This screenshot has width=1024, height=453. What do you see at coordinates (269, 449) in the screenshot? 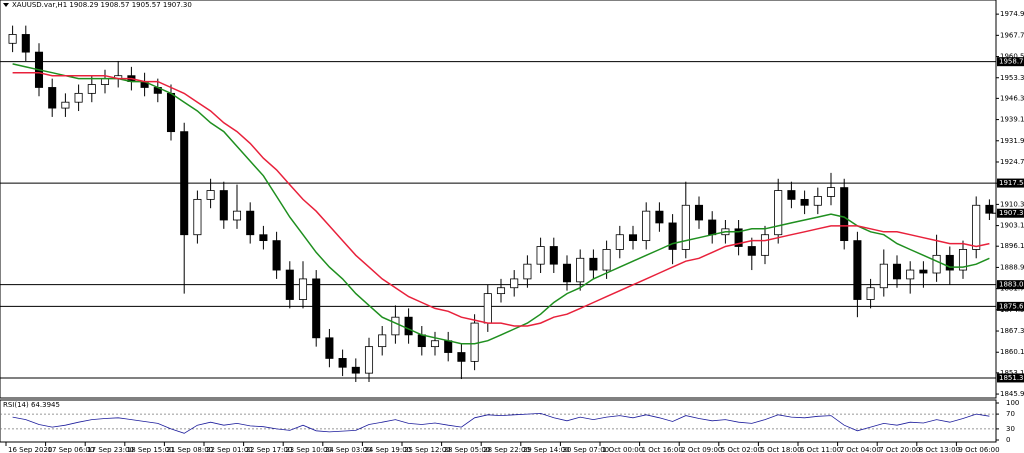
I see `x-tick-label: 22 Sep 17:00` at bounding box center [269, 449].